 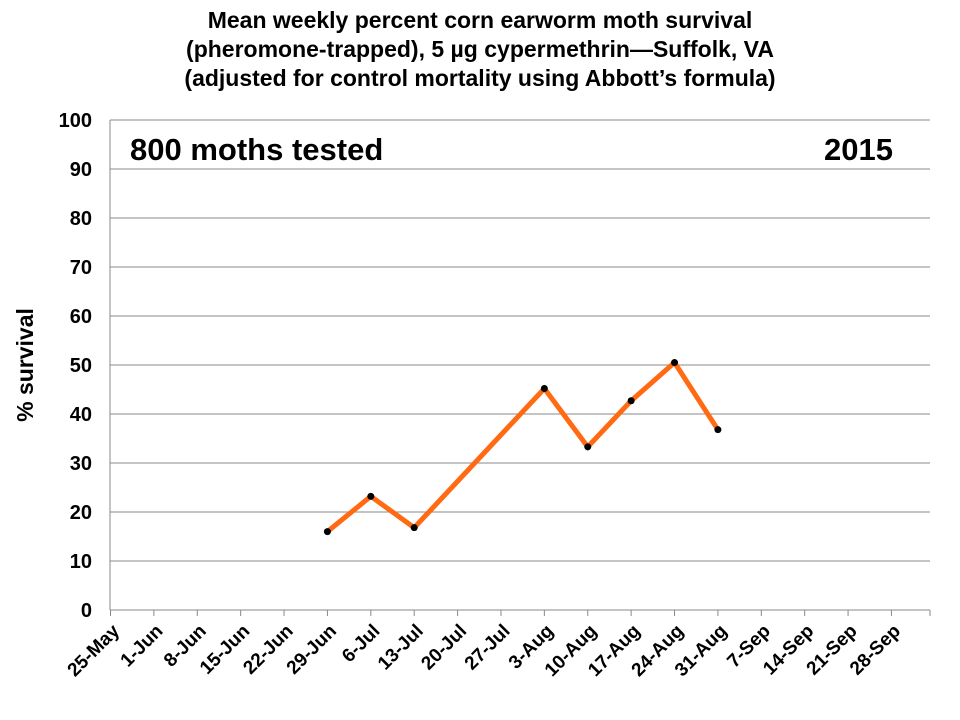 I want to click on y-tick-label-10: 10, so click(x=81, y=562).